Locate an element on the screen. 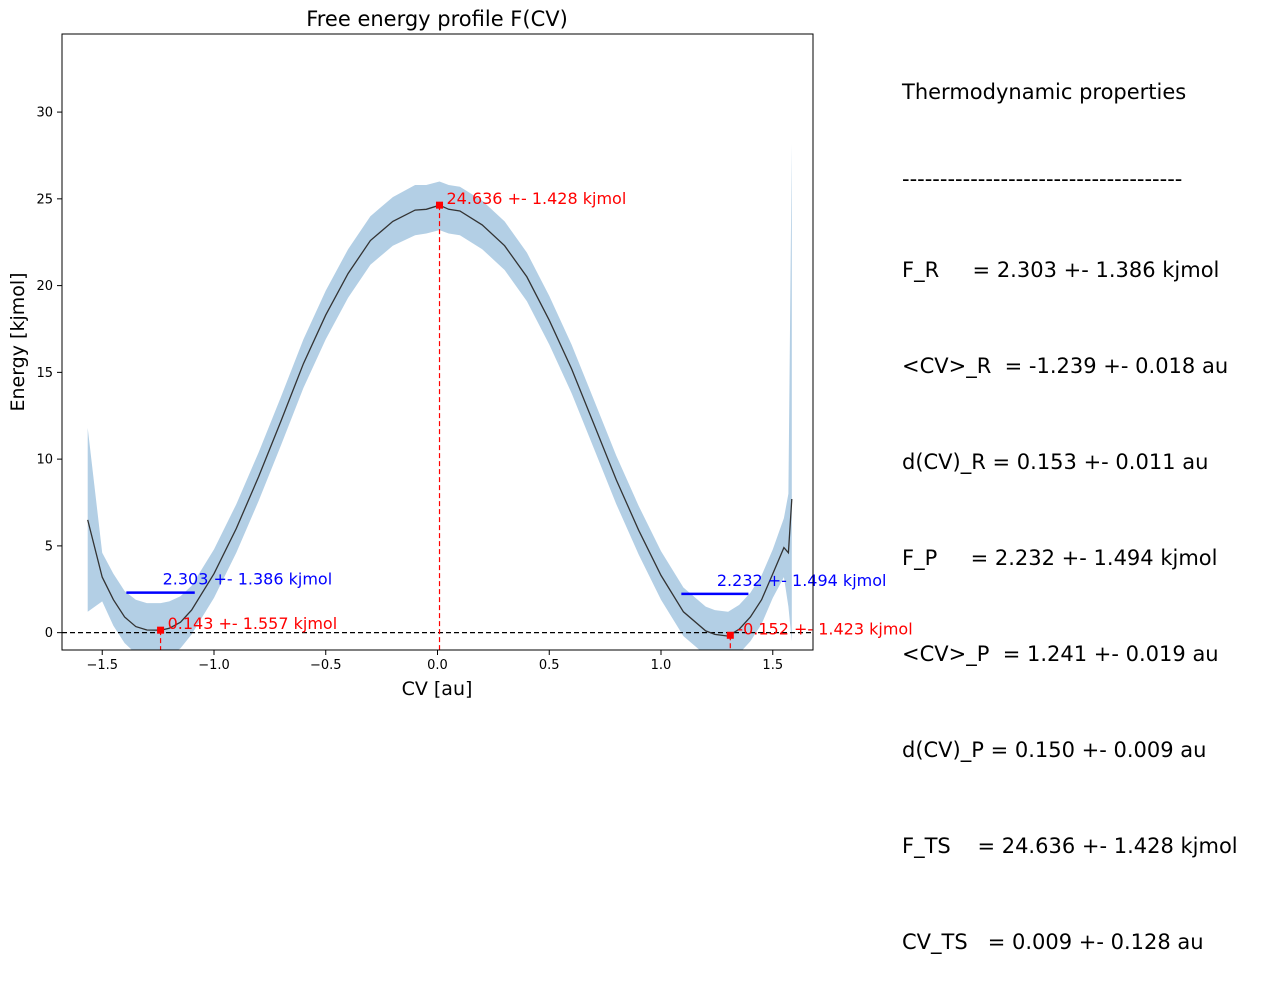  thermo-title: Thermodynamic properties is located at coordinates (1044, 92).